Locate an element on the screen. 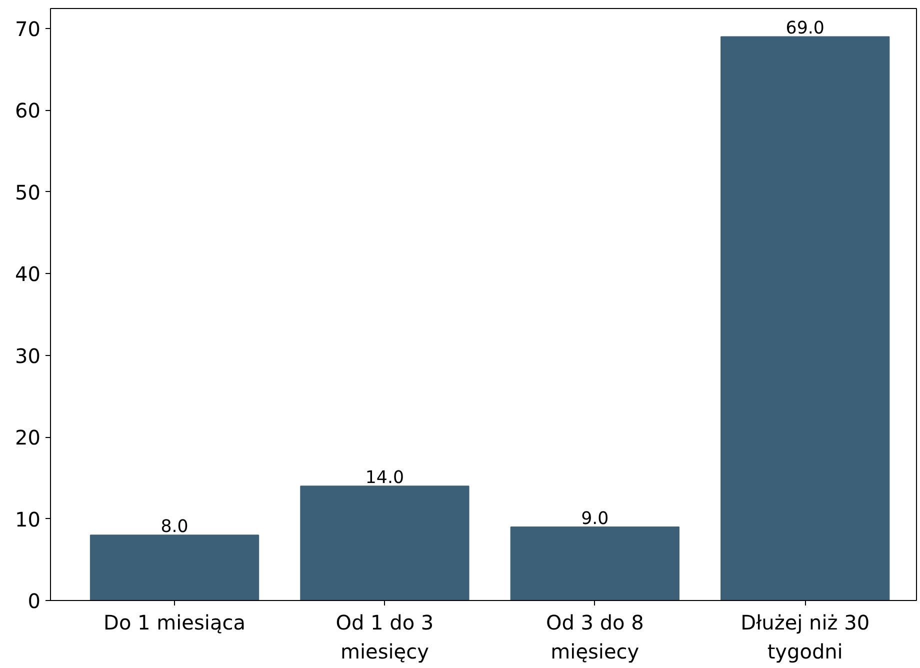  y-tick-label: 10 is located at coordinates (28, 519).